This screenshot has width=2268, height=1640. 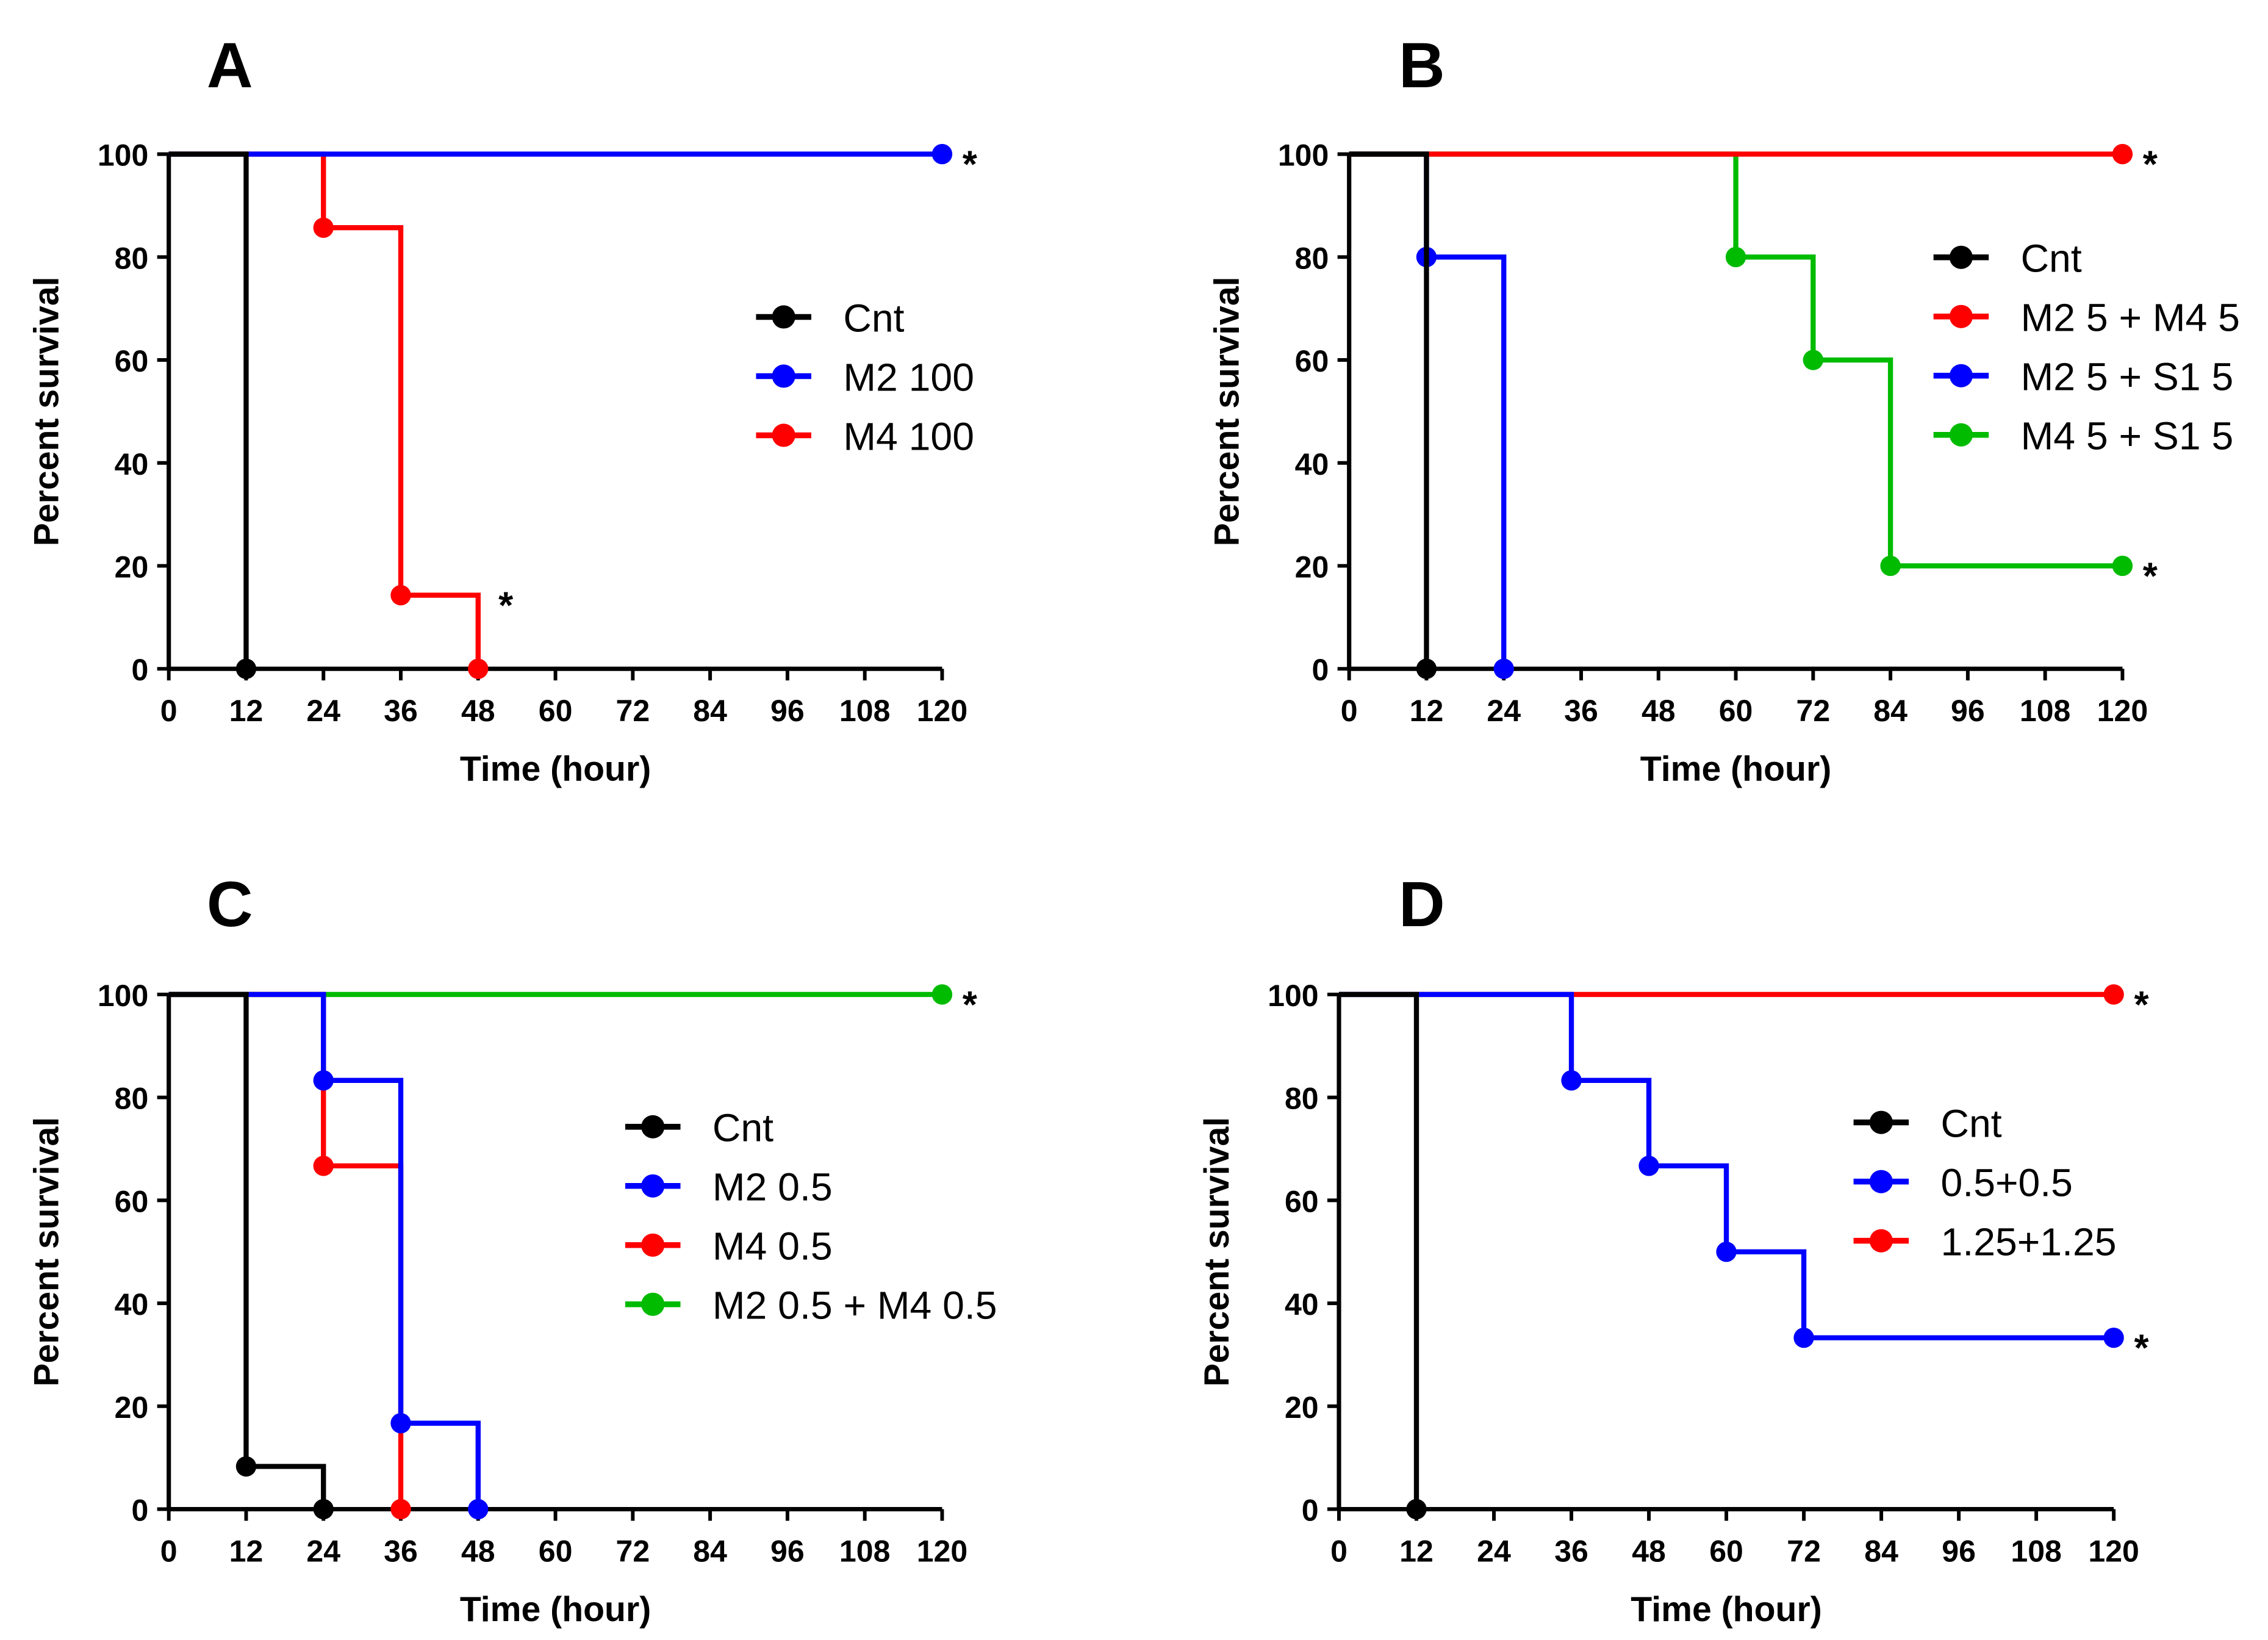 I want to click on legend: Cnt M2 100 M4 100, so click(x=865, y=377).